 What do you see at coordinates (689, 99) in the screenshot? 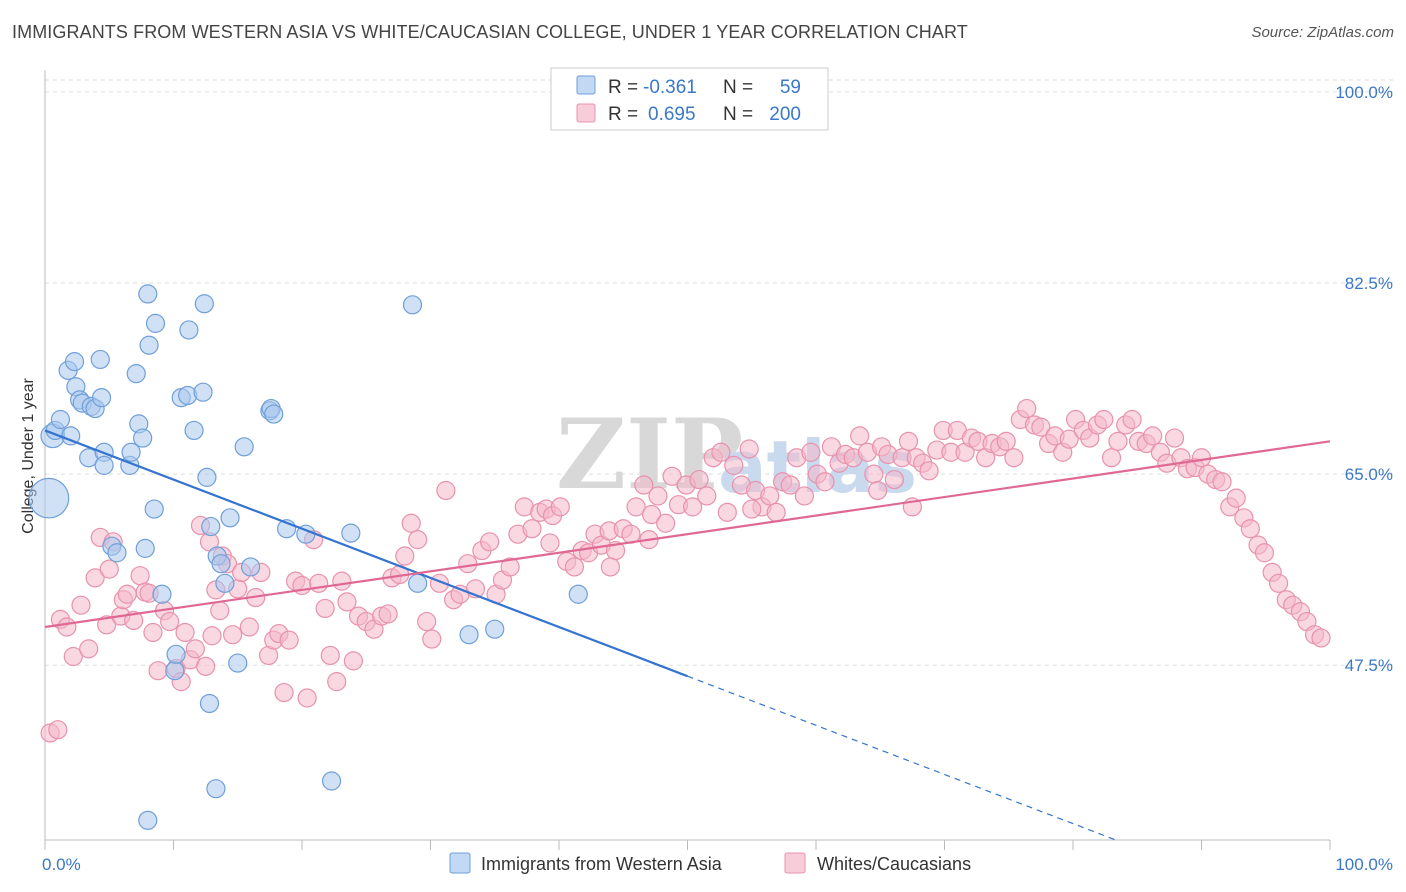
I see `stats-legend-box` at bounding box center [689, 99].